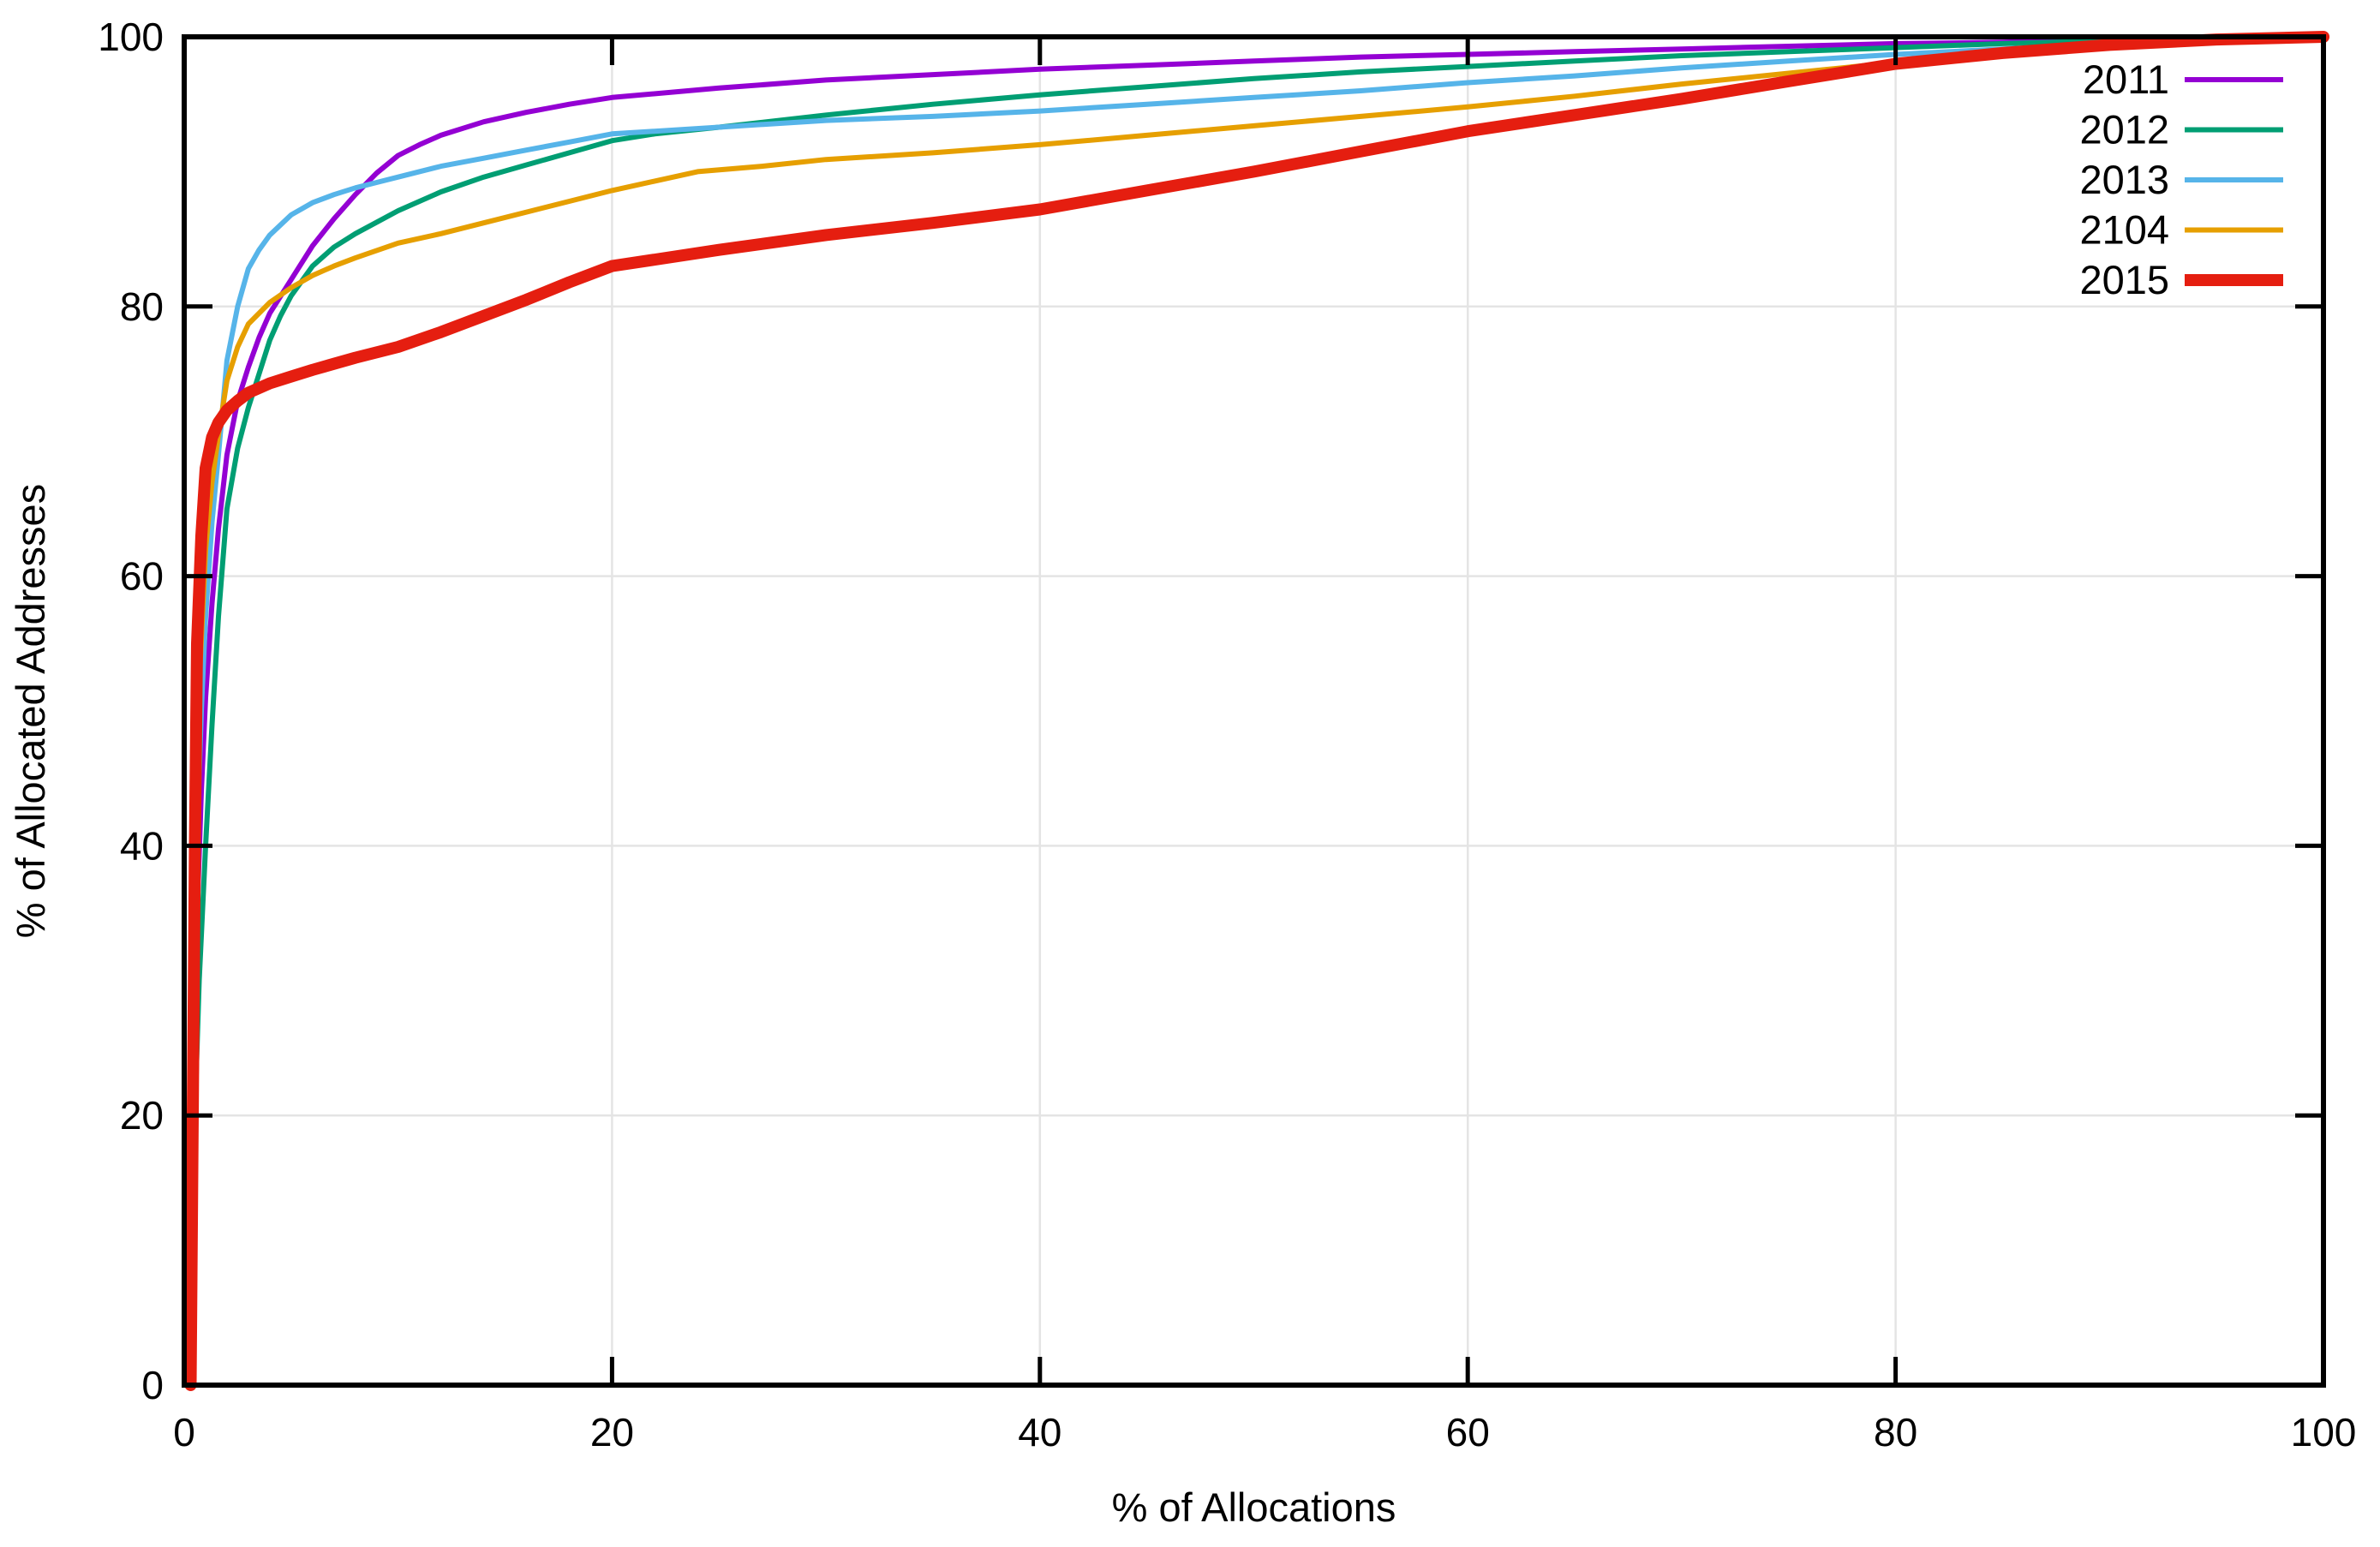 The height and width of the screenshot is (1547, 2380). What do you see at coordinates (2124, 230) in the screenshot?
I see `legend-label: 2104` at bounding box center [2124, 230].